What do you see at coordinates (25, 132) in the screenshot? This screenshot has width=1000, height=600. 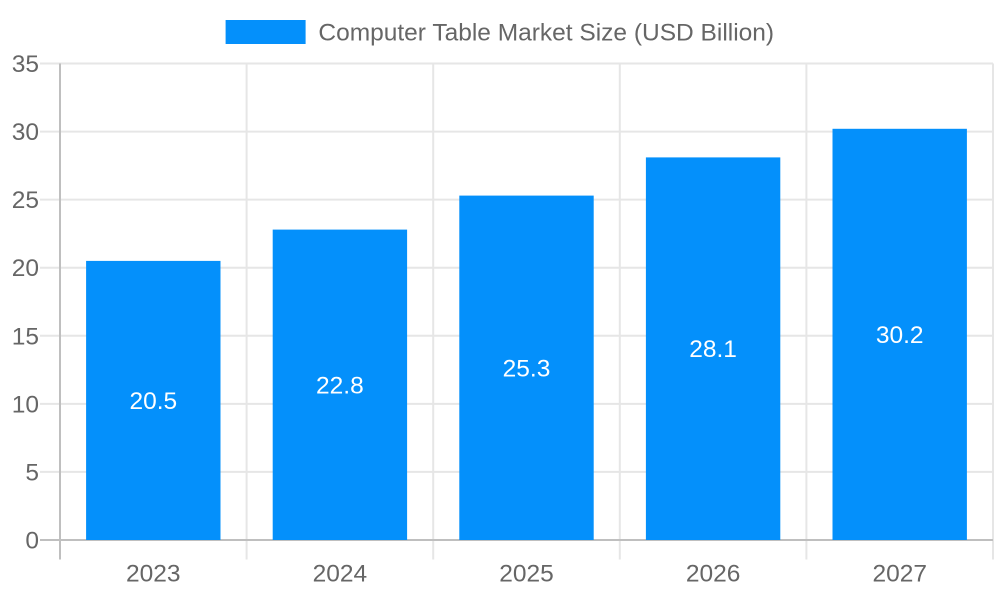 I see `svg-text: 30` at bounding box center [25, 132].